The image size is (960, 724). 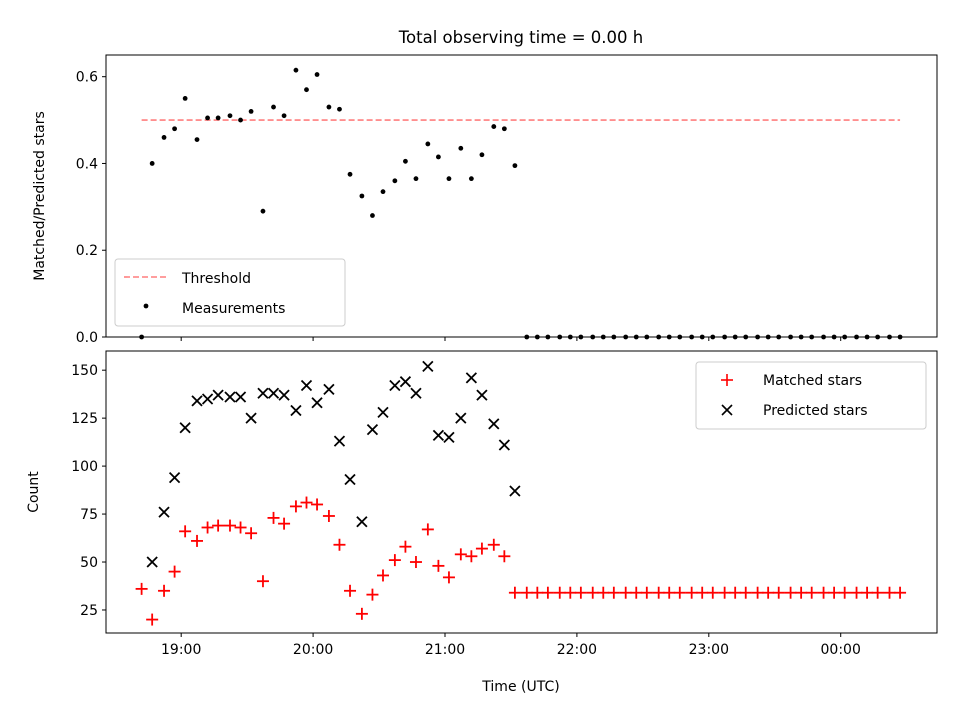 What do you see at coordinates (520, 687) in the screenshot?
I see `x-axis-label: Time (UTC)` at bounding box center [520, 687].